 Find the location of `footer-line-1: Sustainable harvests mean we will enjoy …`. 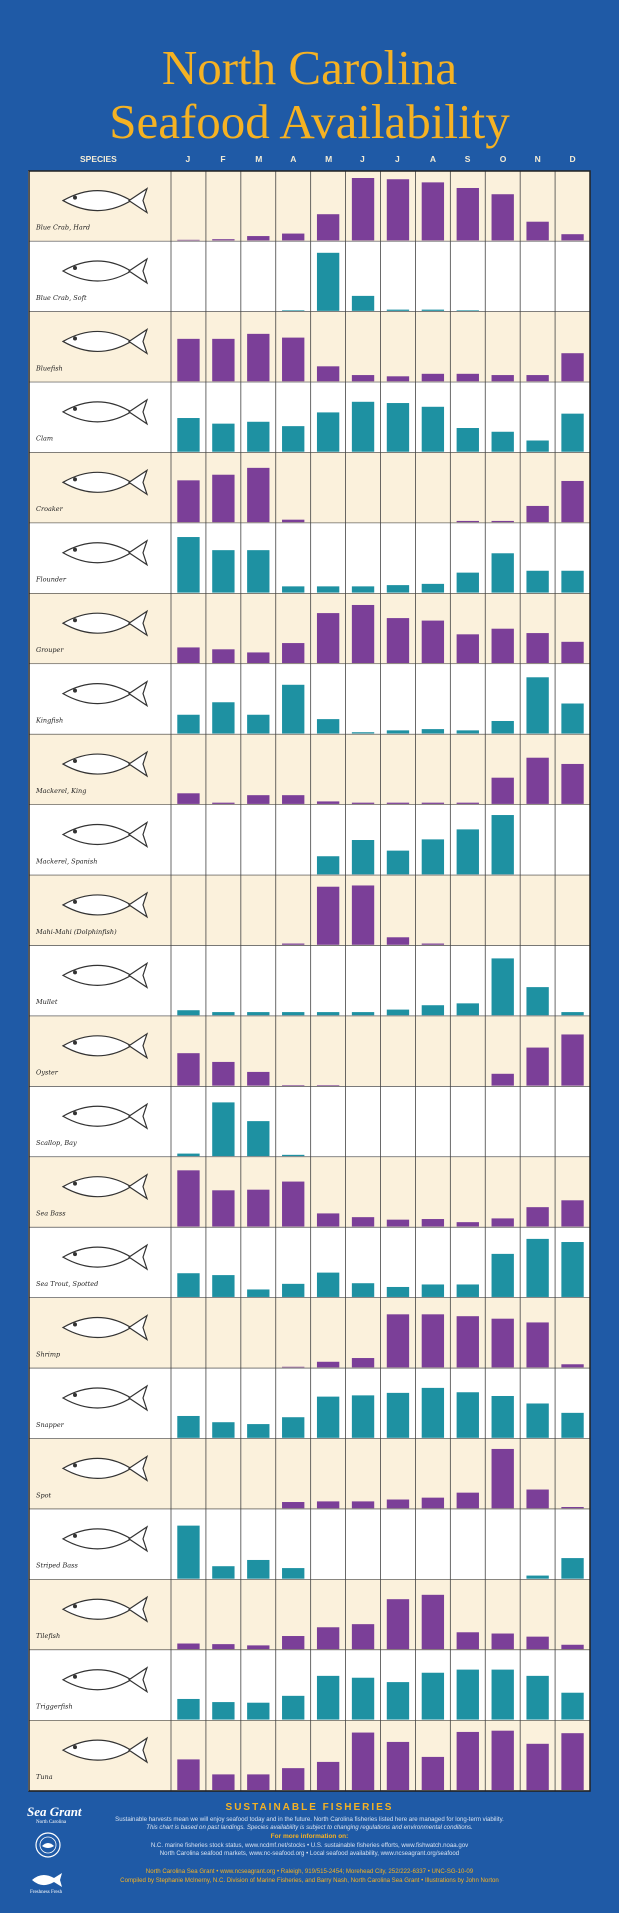

footer-line-1: Sustainable harvests mean we will enjoy … is located at coordinates (309, 1819).